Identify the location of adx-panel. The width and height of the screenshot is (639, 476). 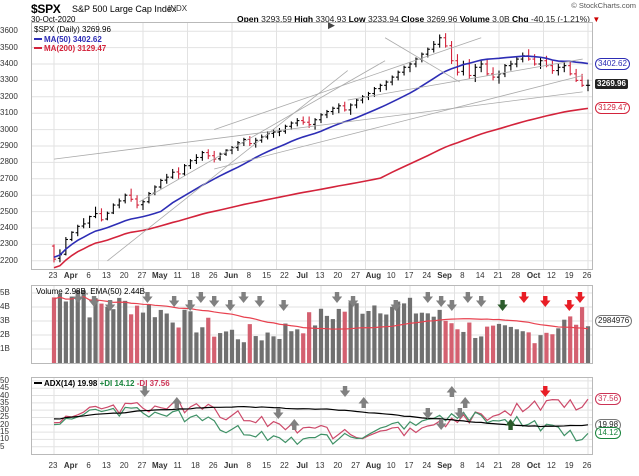
(312, 416).